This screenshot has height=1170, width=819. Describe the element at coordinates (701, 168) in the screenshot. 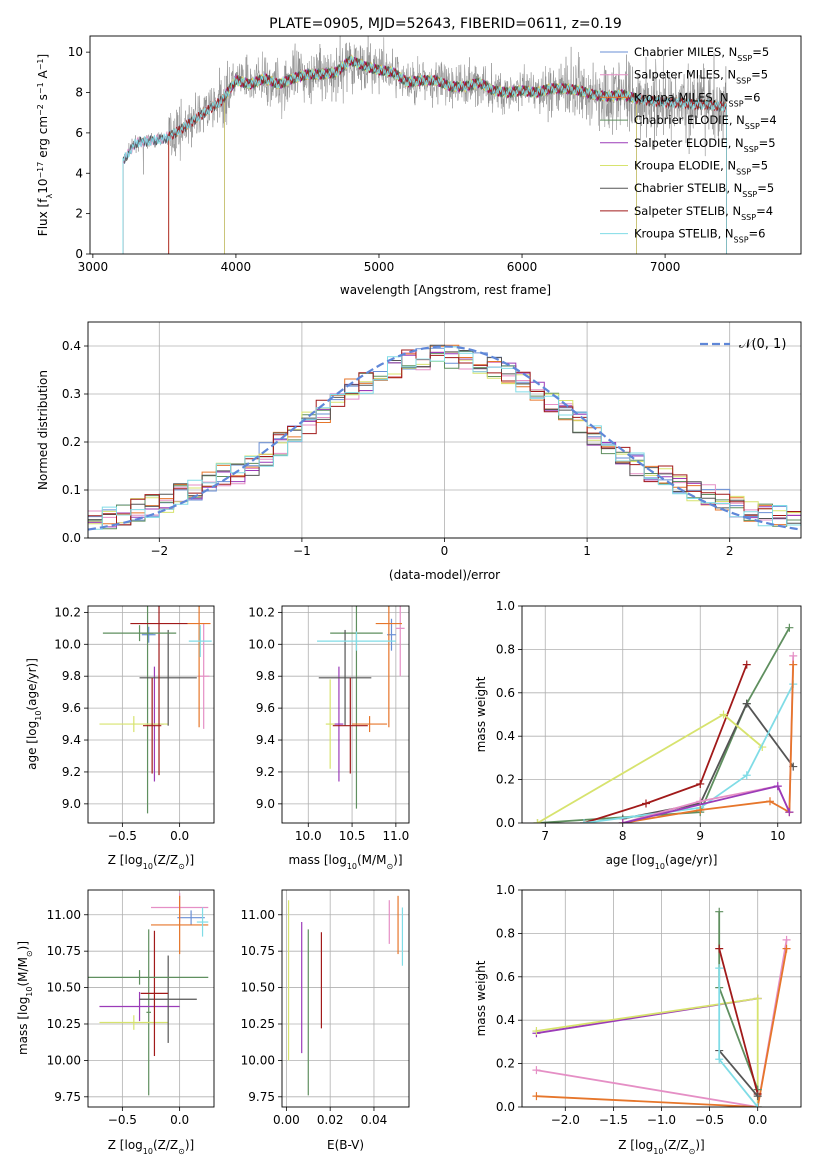

I see `legend-entry: Kroupa ELODIE, NSSP=5` at that location.